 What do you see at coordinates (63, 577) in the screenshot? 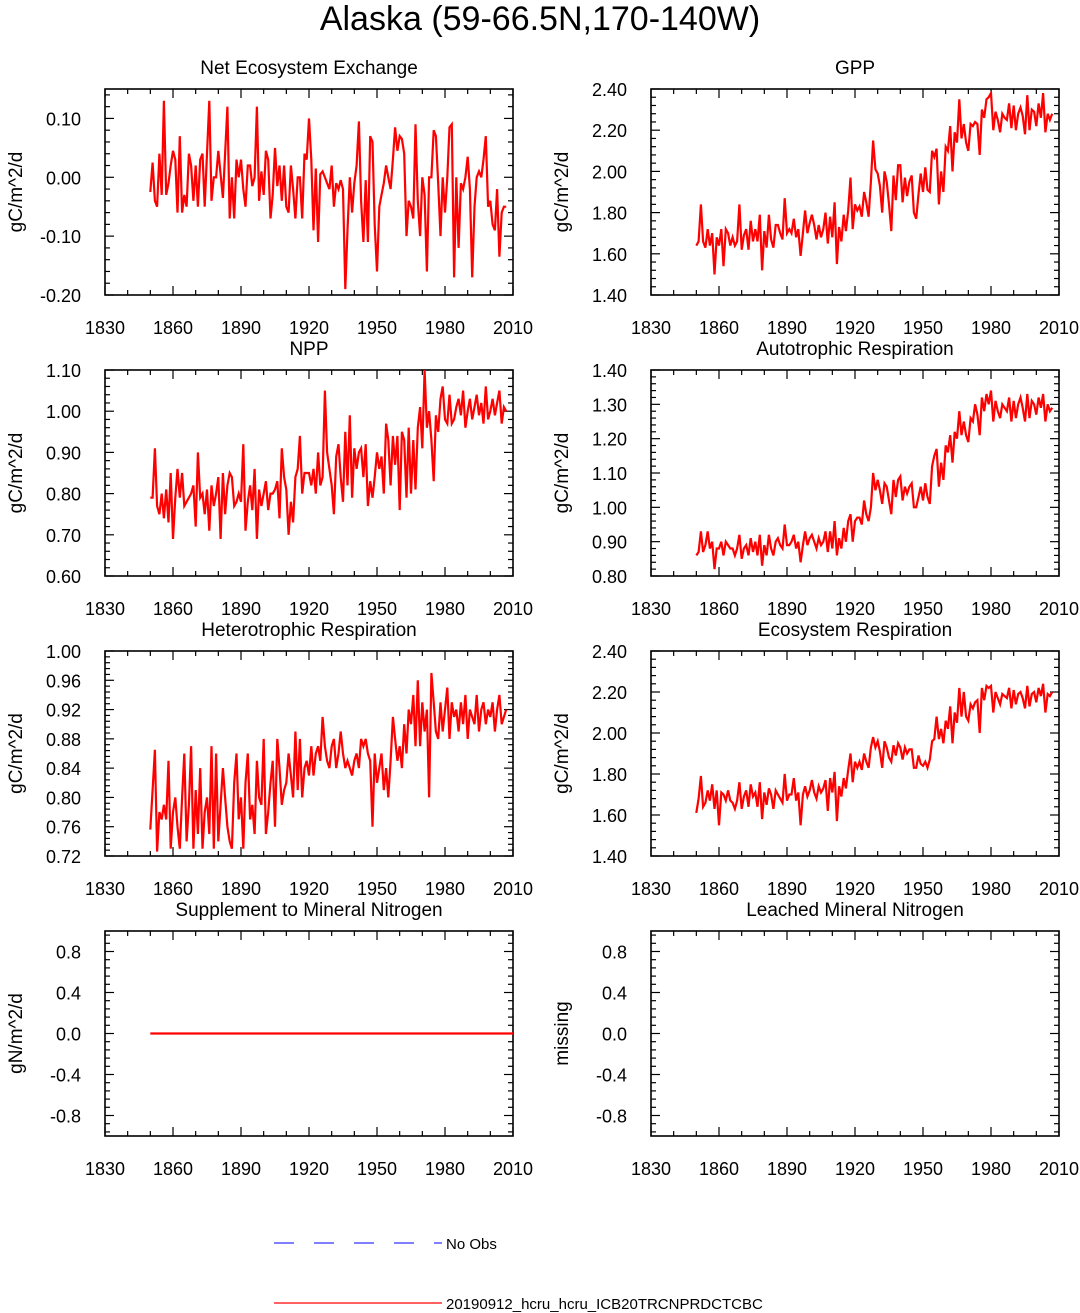
I see `y-tick-label: 0.60` at bounding box center [63, 577].